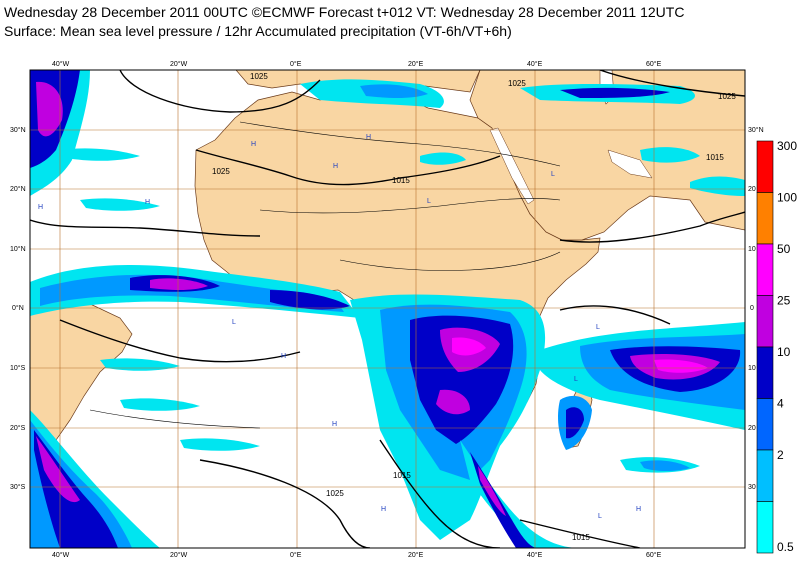 The height and width of the screenshot is (568, 807). Describe the element at coordinates (752, 308) in the screenshot. I see `lat-label: 0` at that location.